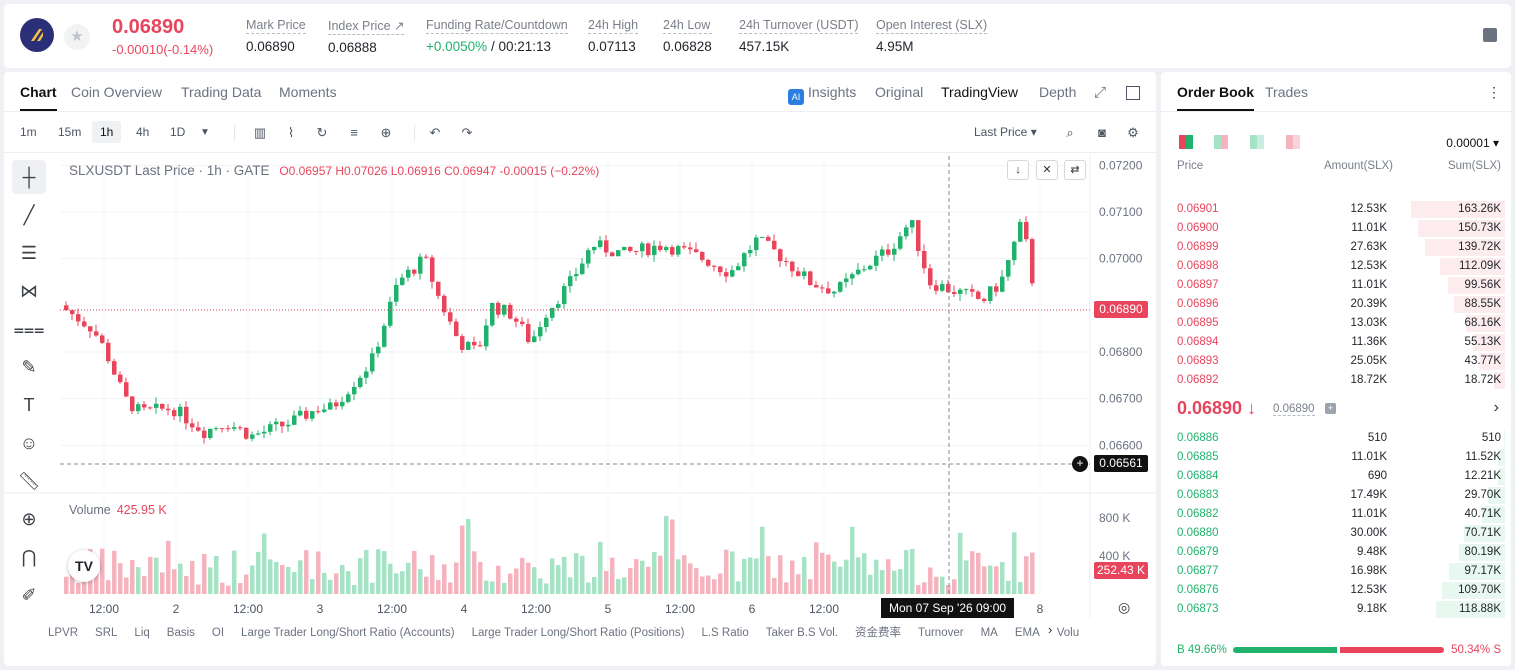 The width and height of the screenshot is (1515, 670). Describe the element at coordinates (1027, 633) in the screenshot. I see `indicator-item: EMA` at that location.